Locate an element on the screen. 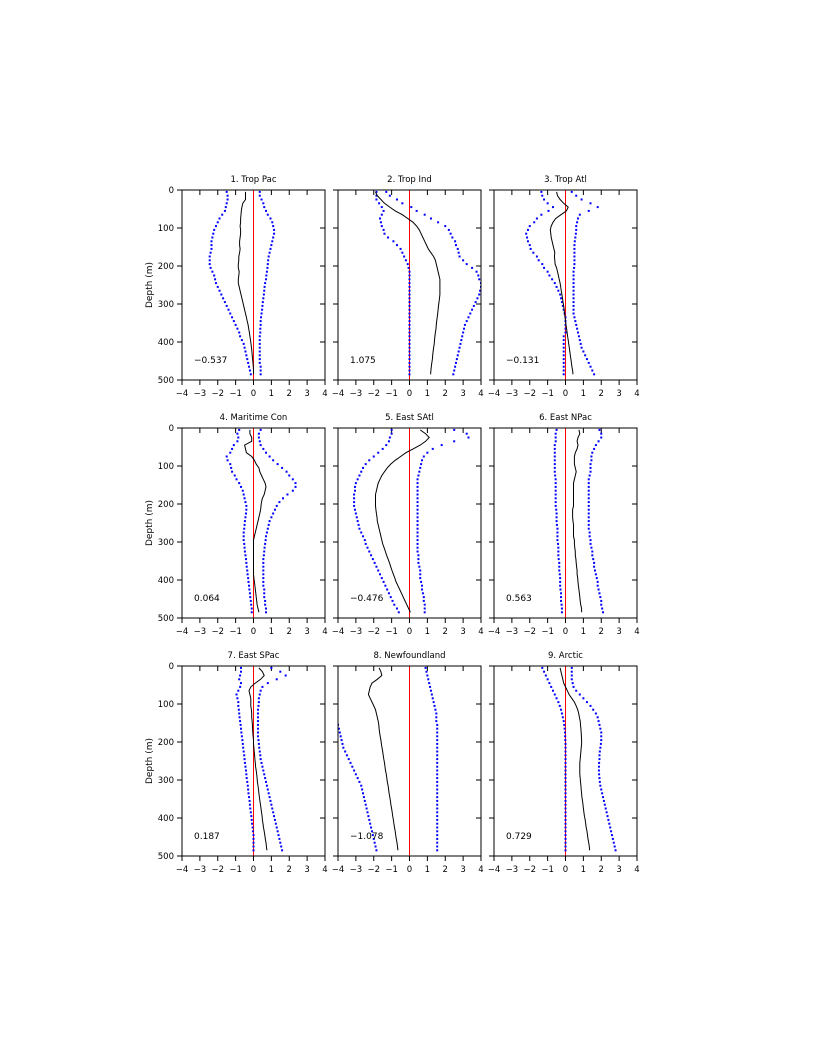  y-tick-label: 100 is located at coordinates (166, 229).